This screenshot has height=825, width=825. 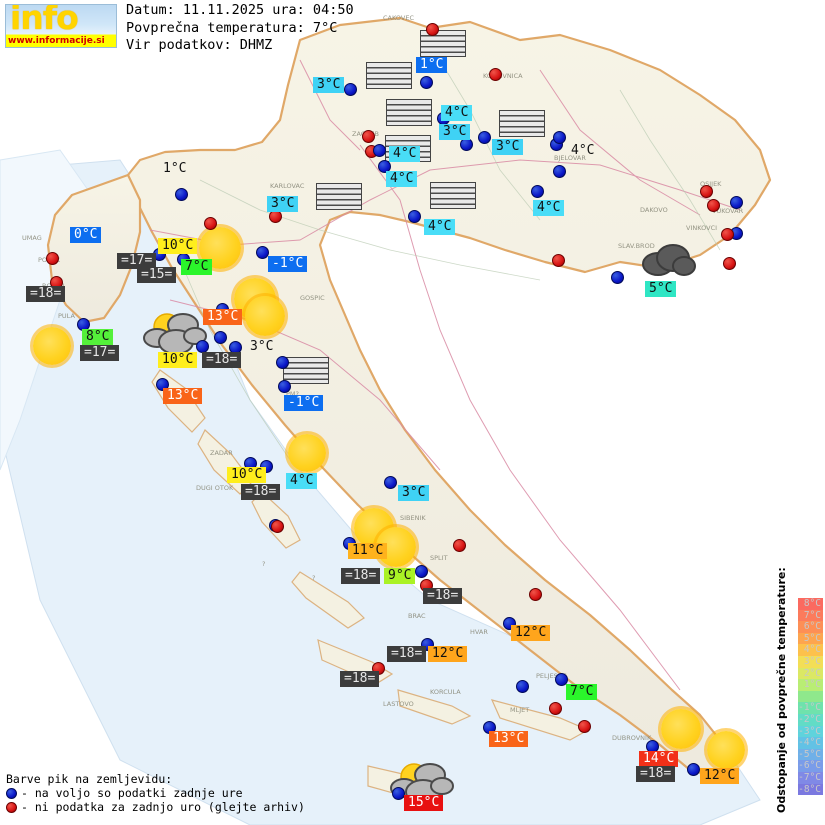 What do you see at coordinates (810, 604) in the screenshot?
I see `scale-band: 8°C` at bounding box center [810, 604].